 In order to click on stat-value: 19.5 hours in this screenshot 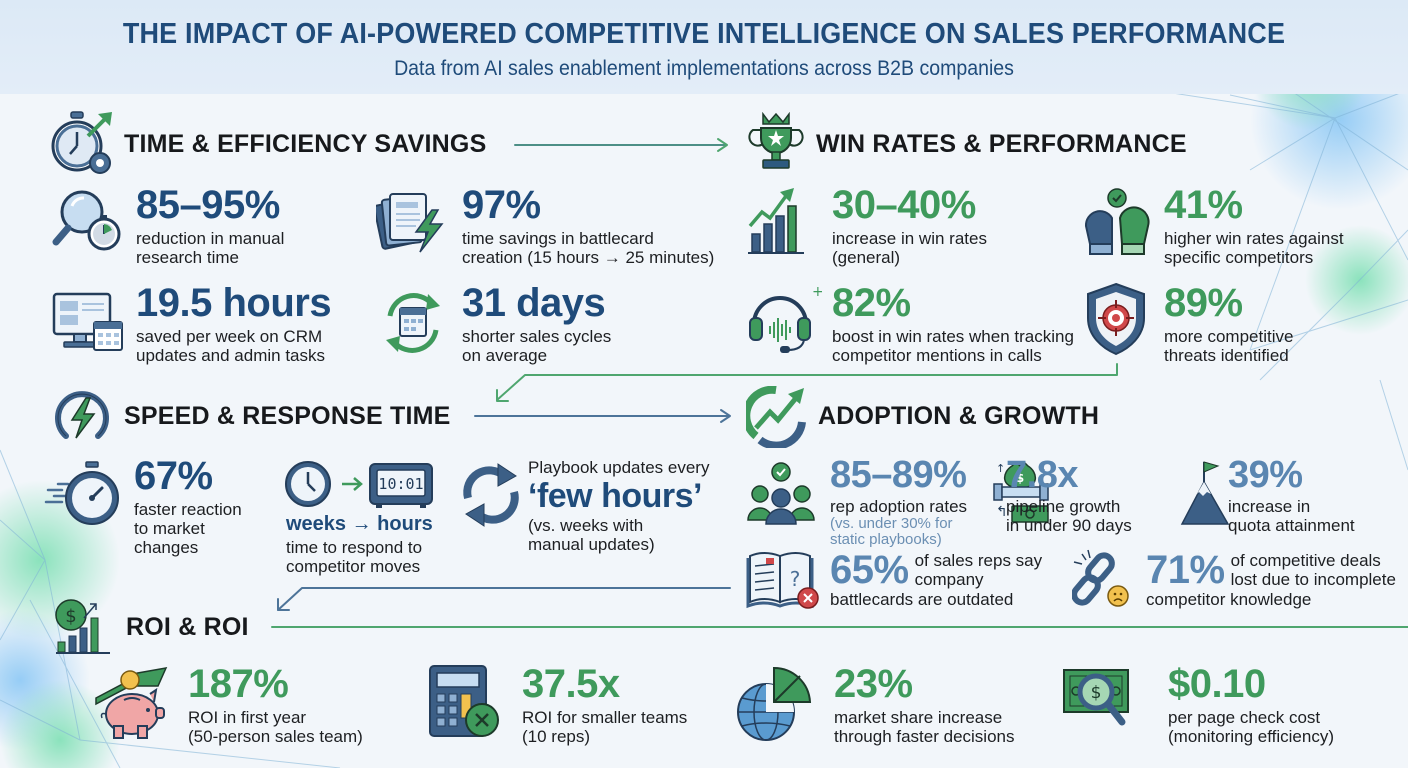, I will do `click(234, 303)`.